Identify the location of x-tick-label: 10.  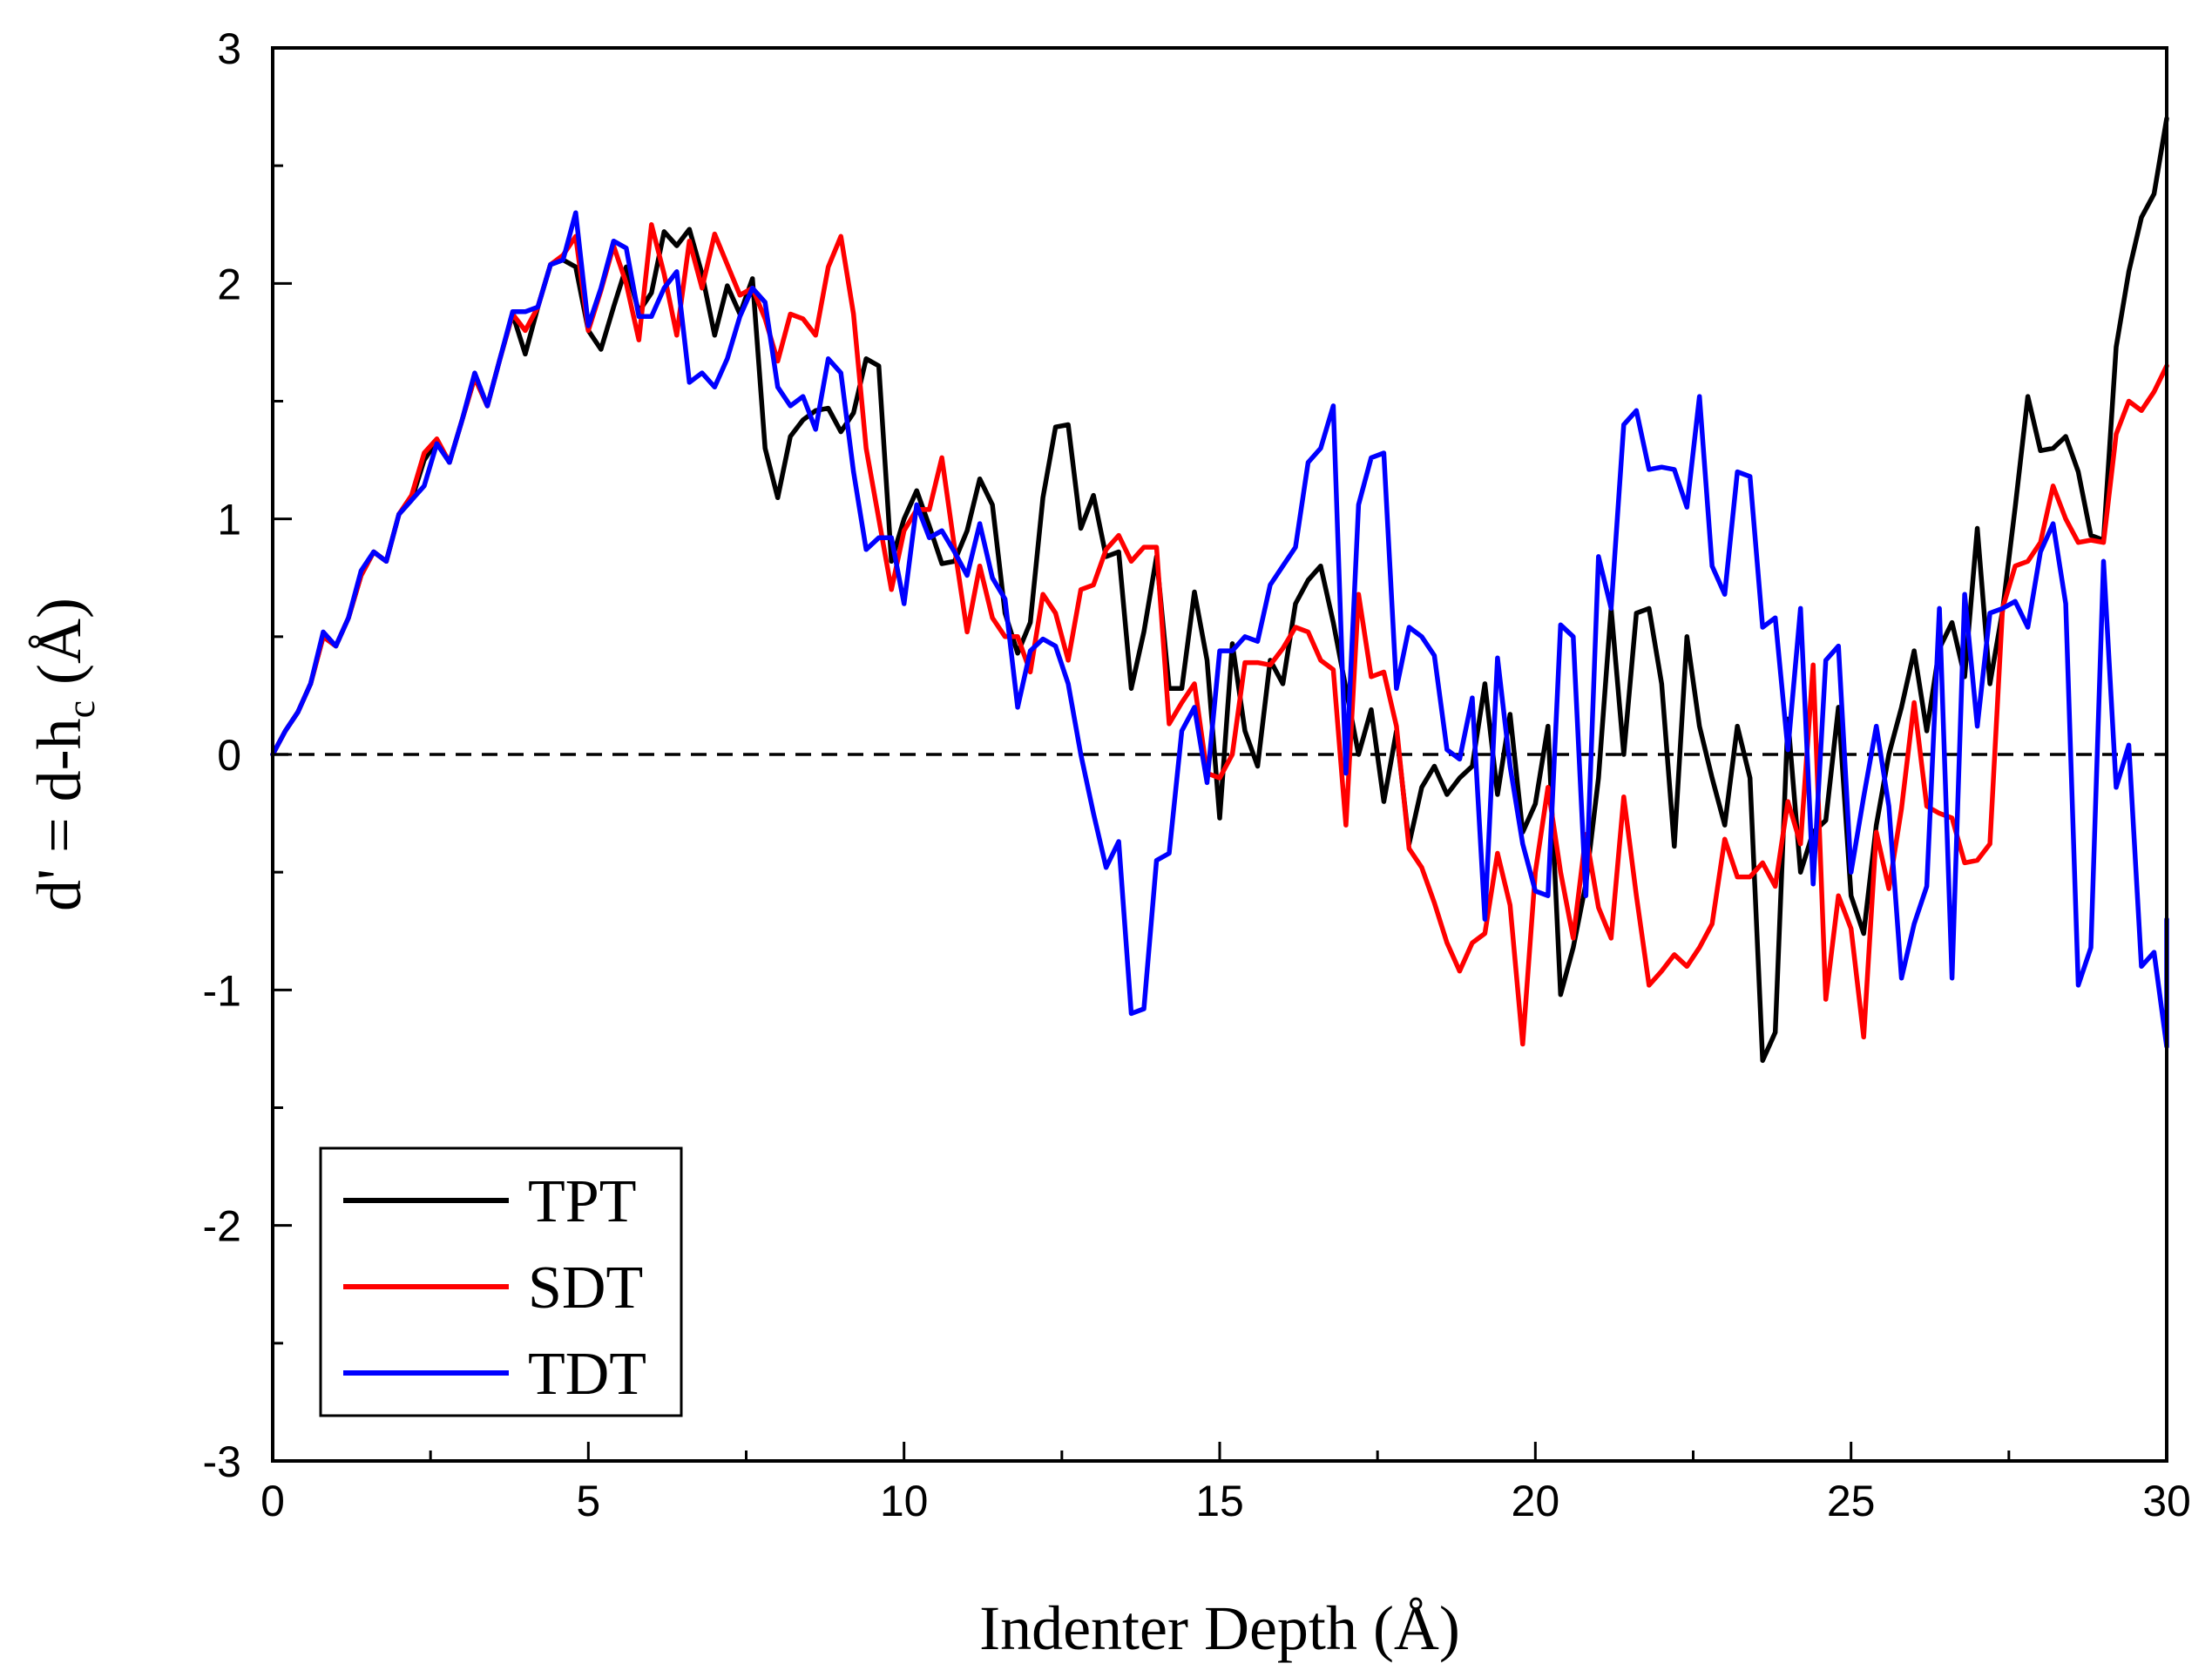
(904, 1501).